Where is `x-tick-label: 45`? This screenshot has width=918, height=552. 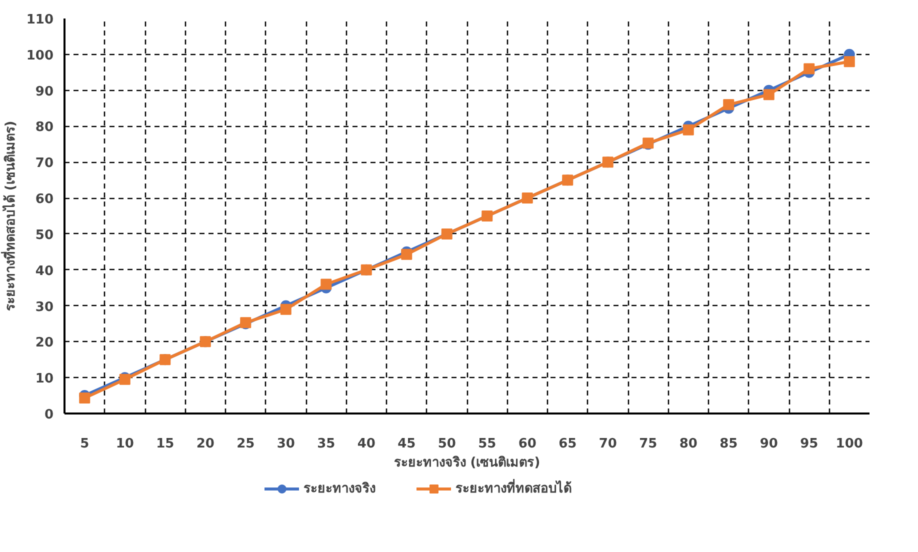 x-tick-label: 45 is located at coordinates (407, 444).